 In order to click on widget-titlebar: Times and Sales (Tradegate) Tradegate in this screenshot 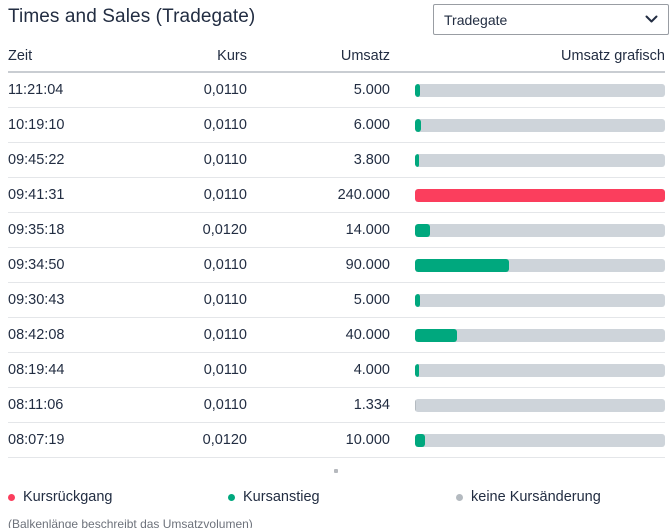, I will do `click(336, 20)`.